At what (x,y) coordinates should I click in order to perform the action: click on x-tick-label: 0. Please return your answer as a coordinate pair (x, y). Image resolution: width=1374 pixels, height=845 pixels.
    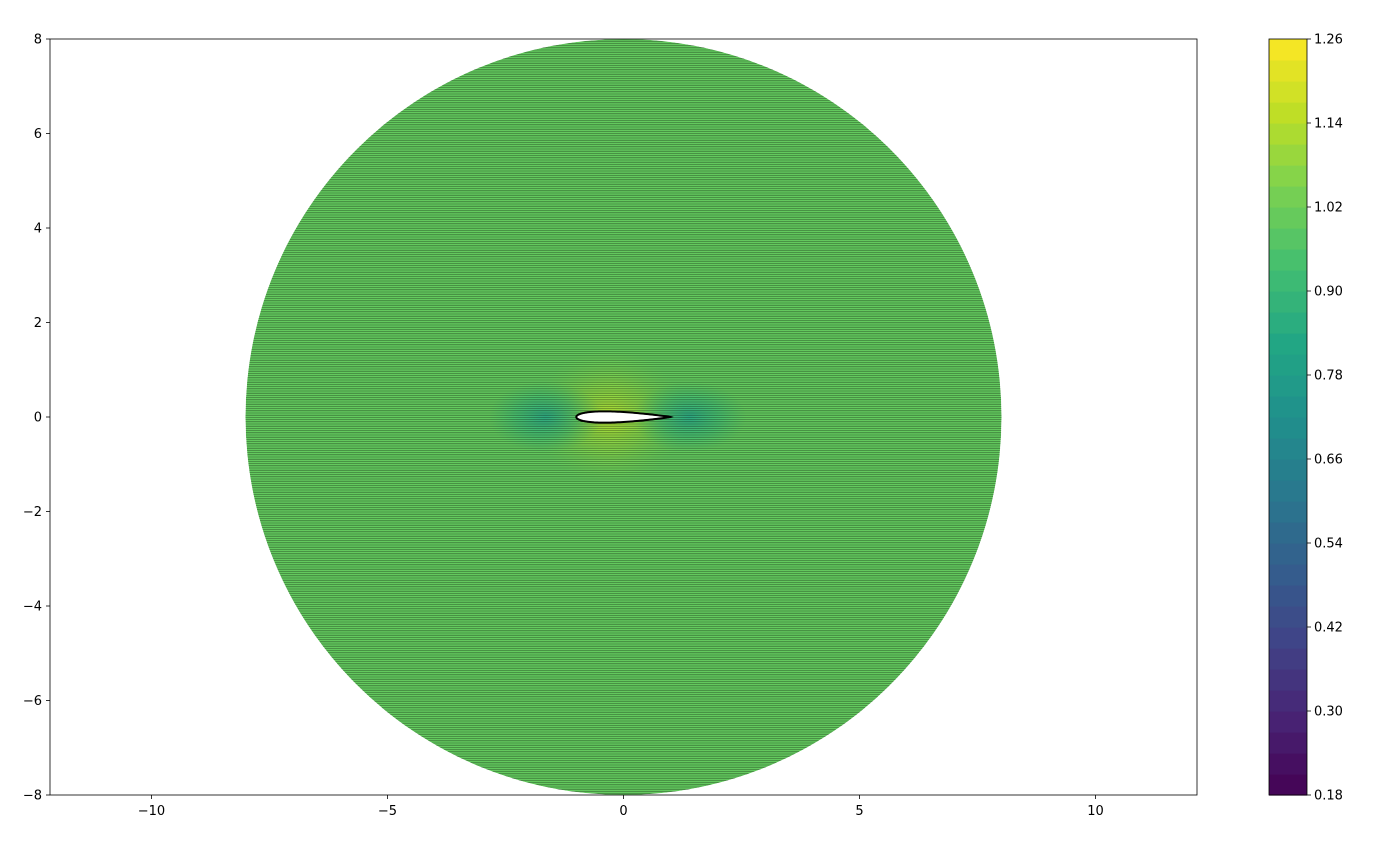
    Looking at the image, I should click on (623, 811).